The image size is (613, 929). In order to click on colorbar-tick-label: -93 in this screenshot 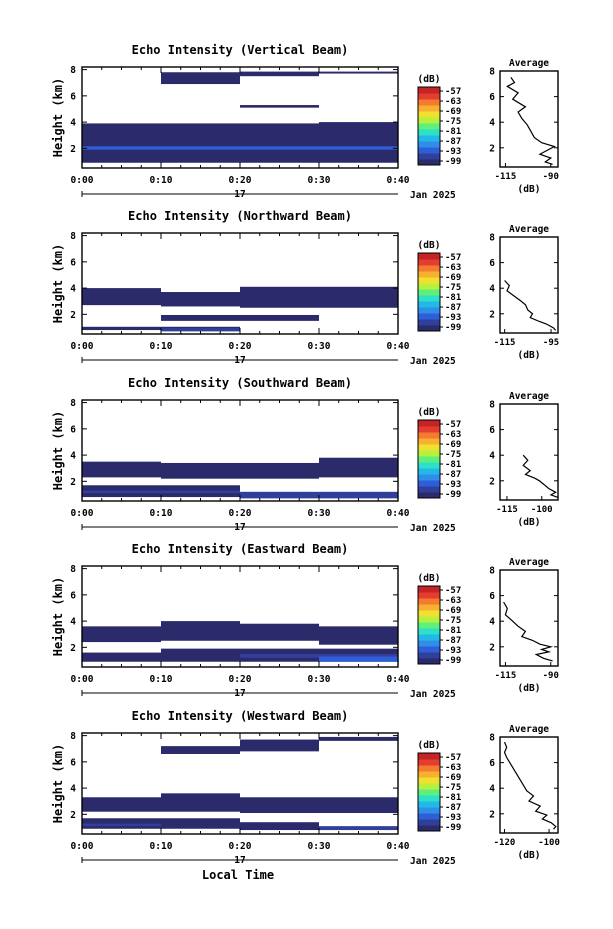, I will do `click(453, 318)`.